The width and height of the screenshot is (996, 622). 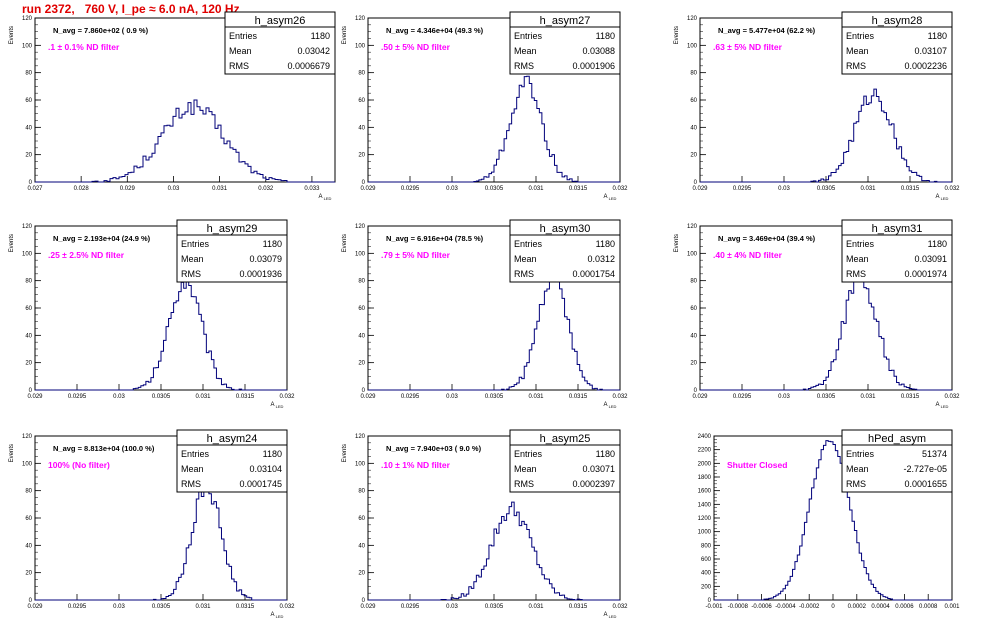 I want to click on stats-histogram-name: h_asym29, so click(x=232, y=229).